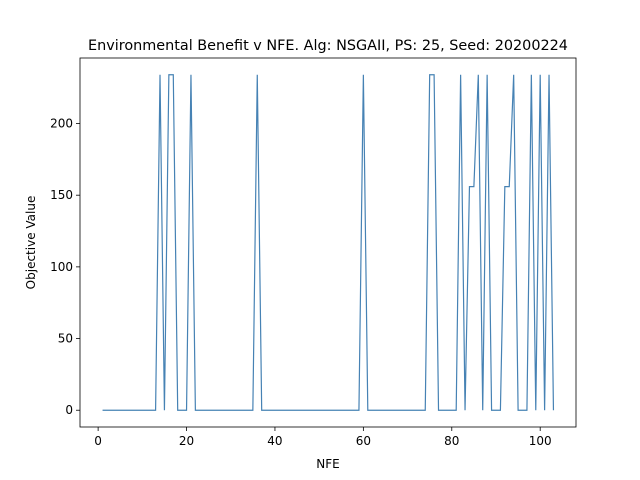  Describe the element at coordinates (61, 124) in the screenshot. I see `y-tick-label: 200` at that location.